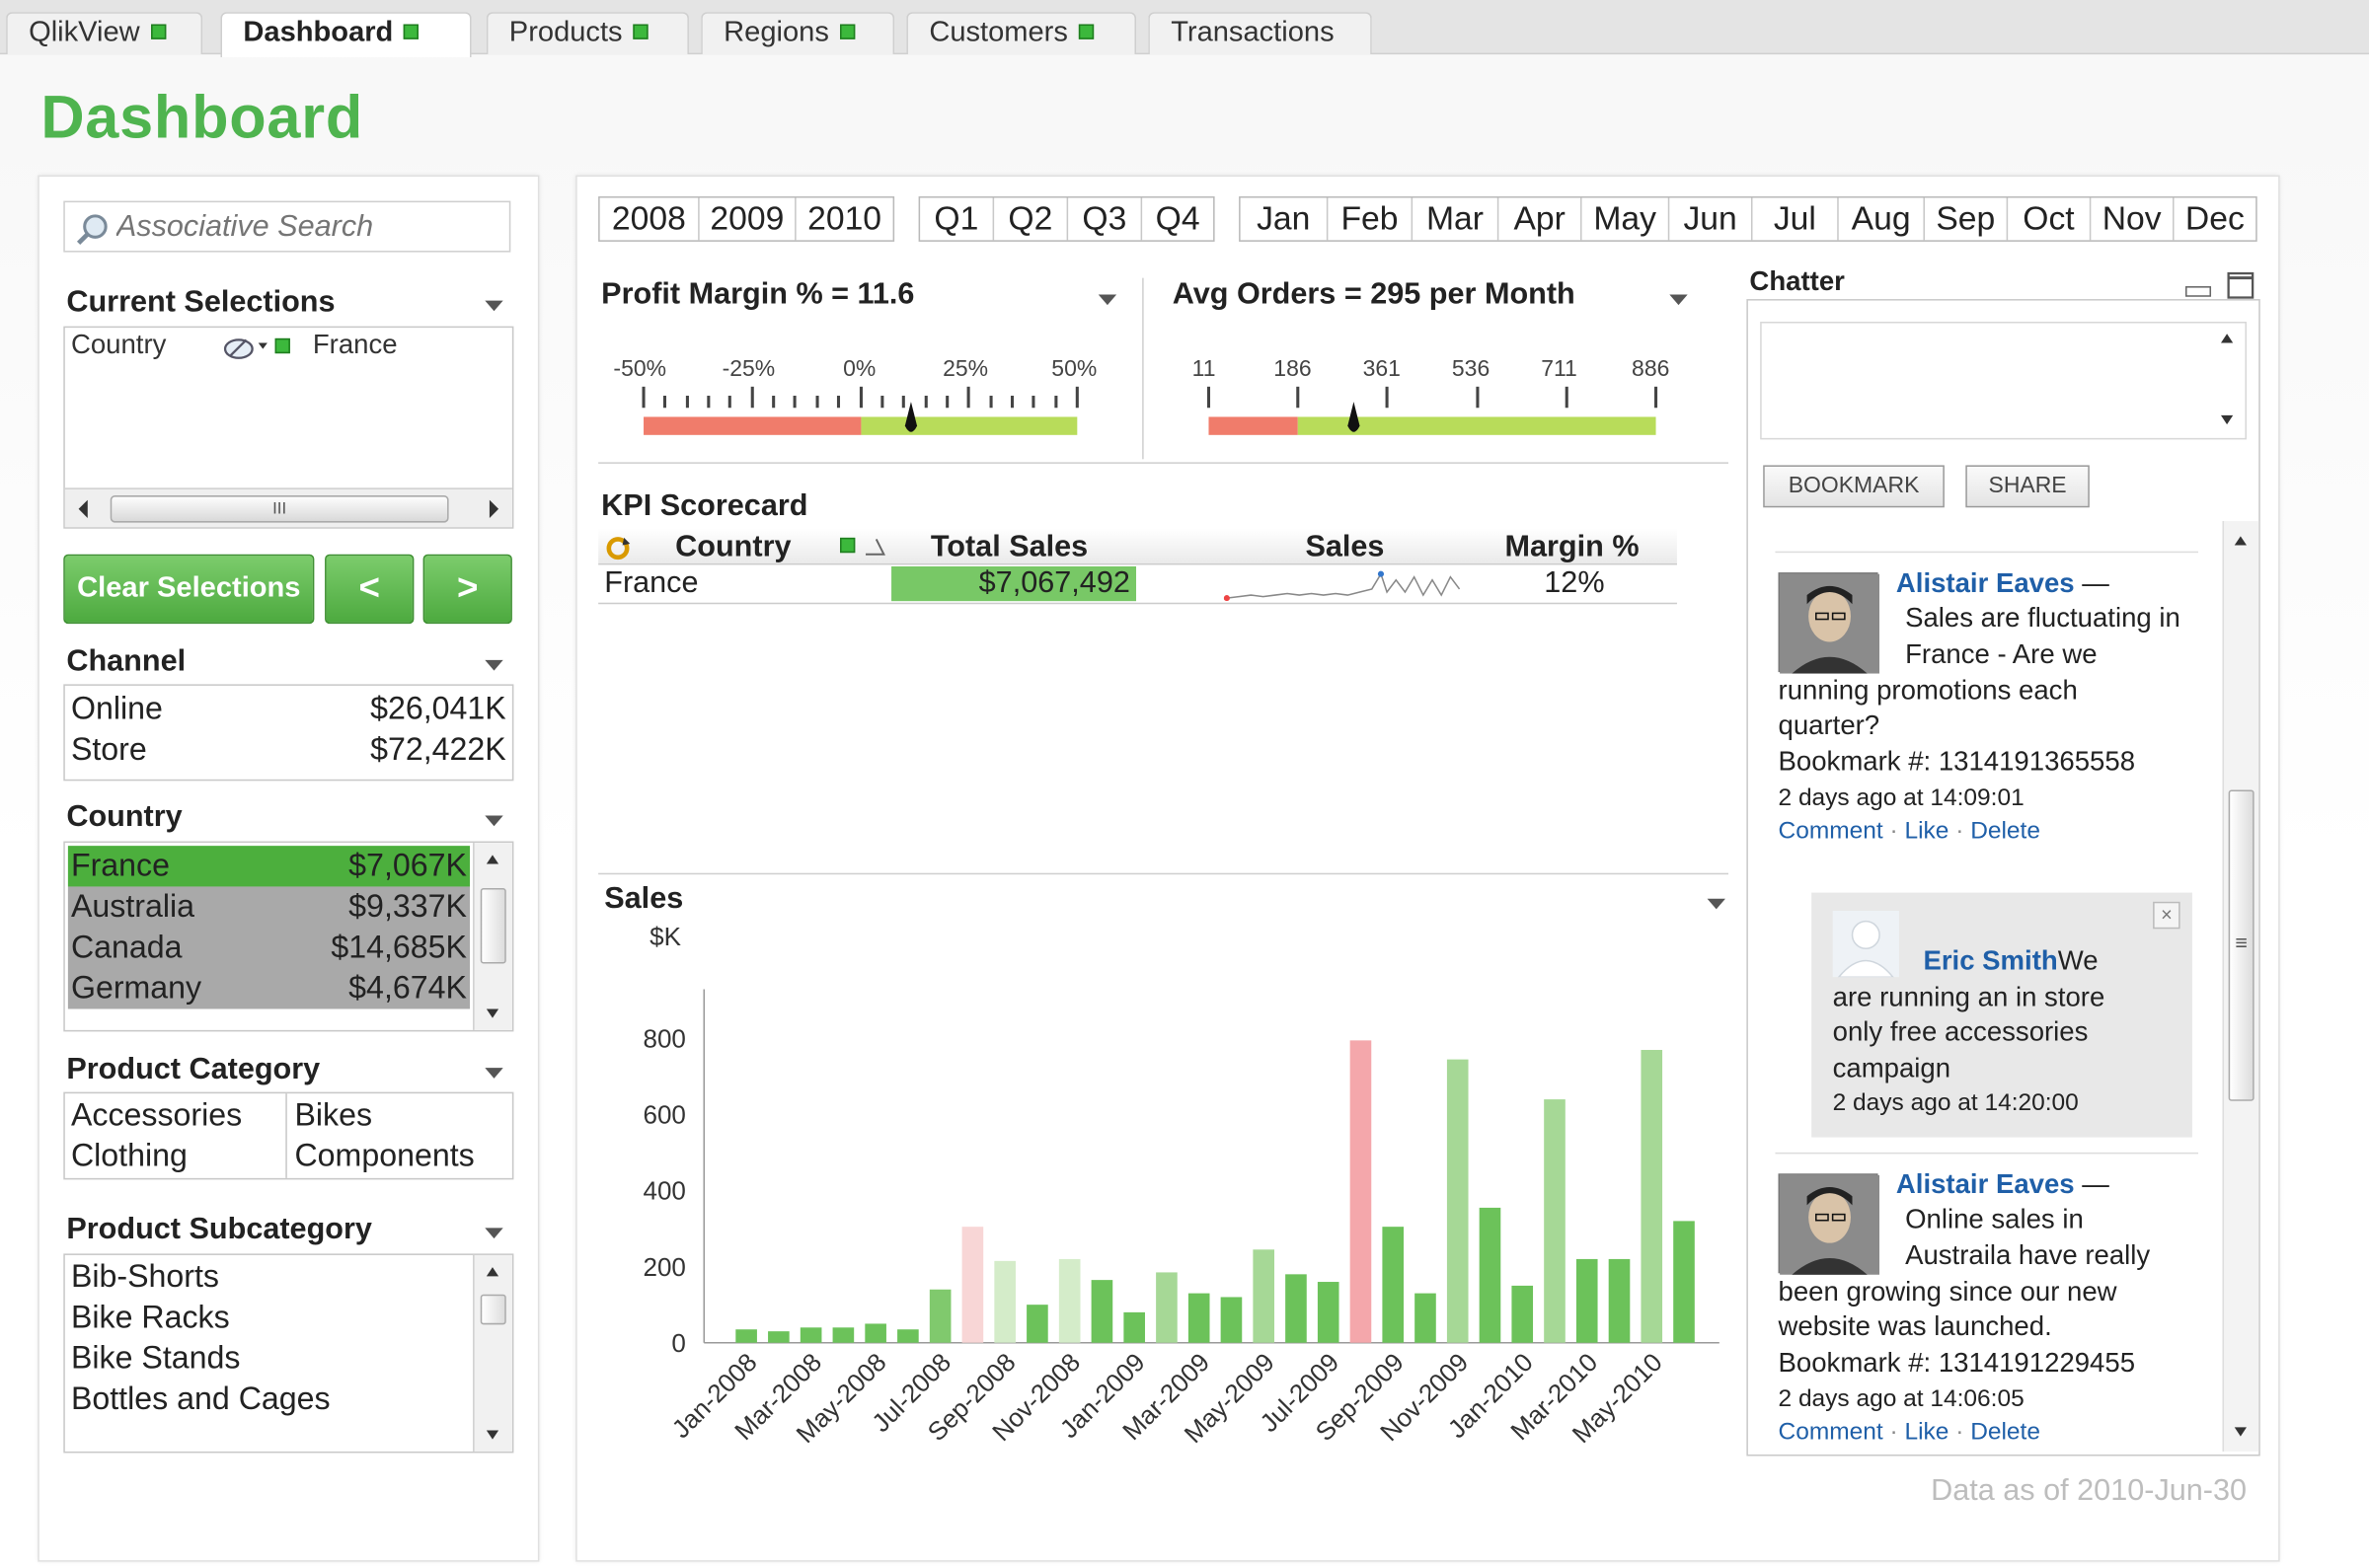 Image resolution: width=2369 pixels, height=1568 pixels. What do you see at coordinates (2166, 916) in the screenshot?
I see `close-icon: ×` at bounding box center [2166, 916].